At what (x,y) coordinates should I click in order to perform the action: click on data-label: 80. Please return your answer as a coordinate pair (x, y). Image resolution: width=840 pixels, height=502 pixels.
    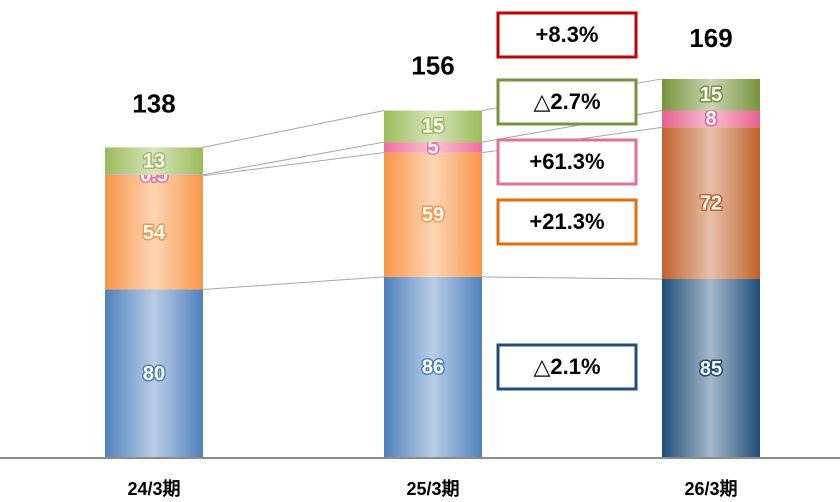
    Looking at the image, I should click on (154, 374).